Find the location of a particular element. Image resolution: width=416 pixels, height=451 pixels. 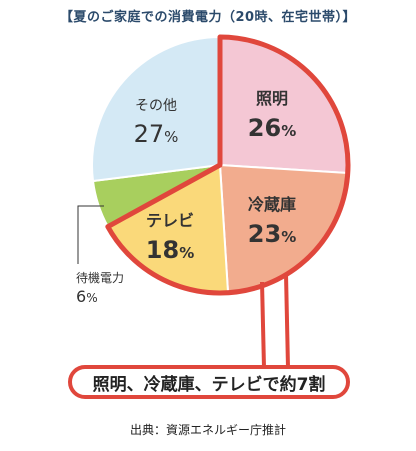

slice-value-label: 6% is located at coordinates (87, 296).